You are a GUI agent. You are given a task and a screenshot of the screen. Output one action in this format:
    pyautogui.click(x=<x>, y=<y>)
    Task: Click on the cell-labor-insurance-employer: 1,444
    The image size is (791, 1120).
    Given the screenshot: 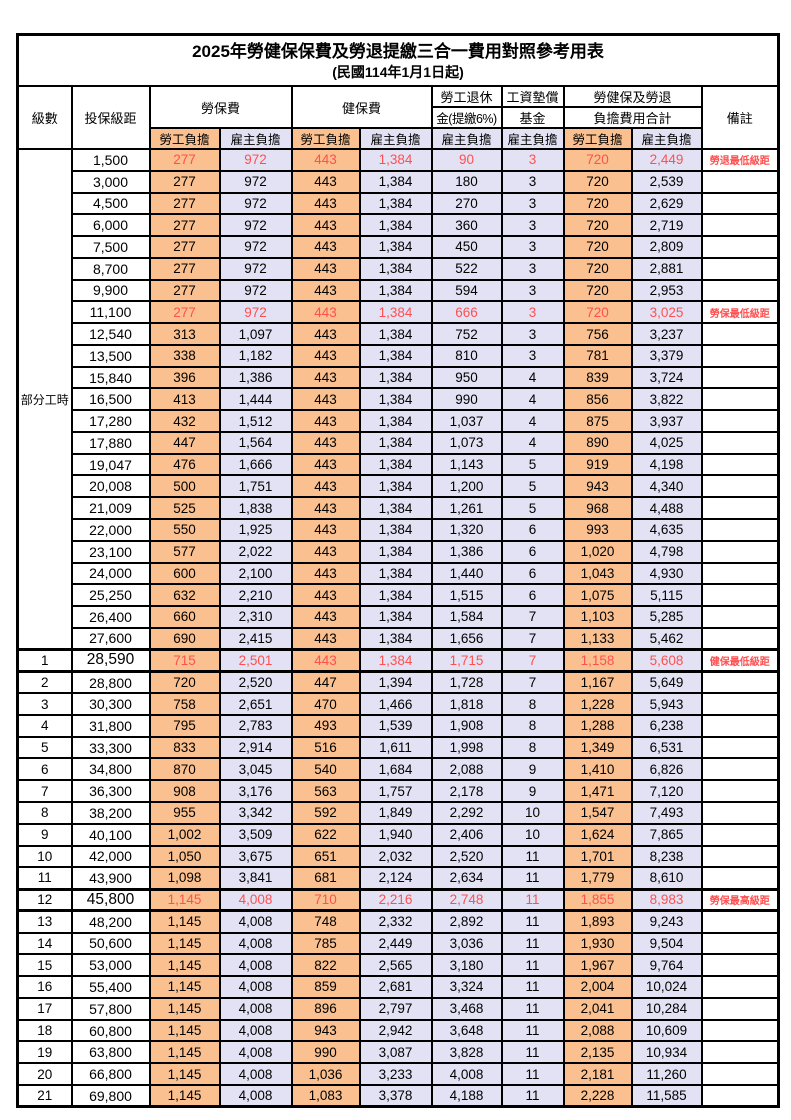 What is the action you would take?
    pyautogui.click(x=255, y=399)
    